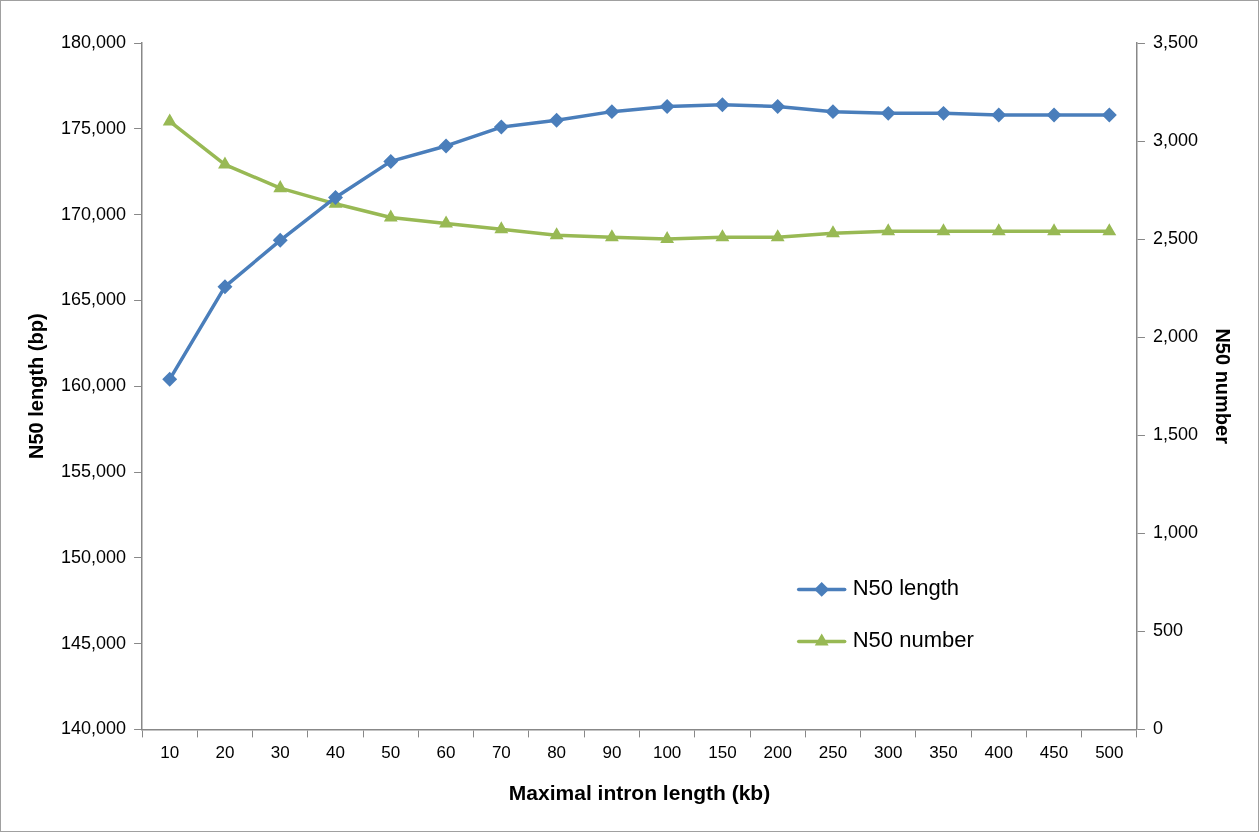 The image size is (1259, 832). I want to click on y2-tick-label: 1,500, so click(1175, 434).